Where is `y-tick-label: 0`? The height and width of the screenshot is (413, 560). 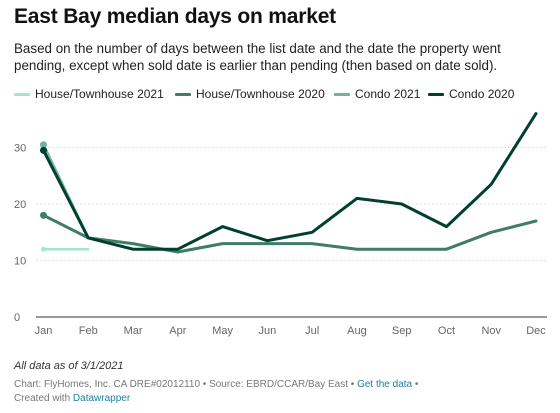
y-tick-label: 0 is located at coordinates (17, 318).